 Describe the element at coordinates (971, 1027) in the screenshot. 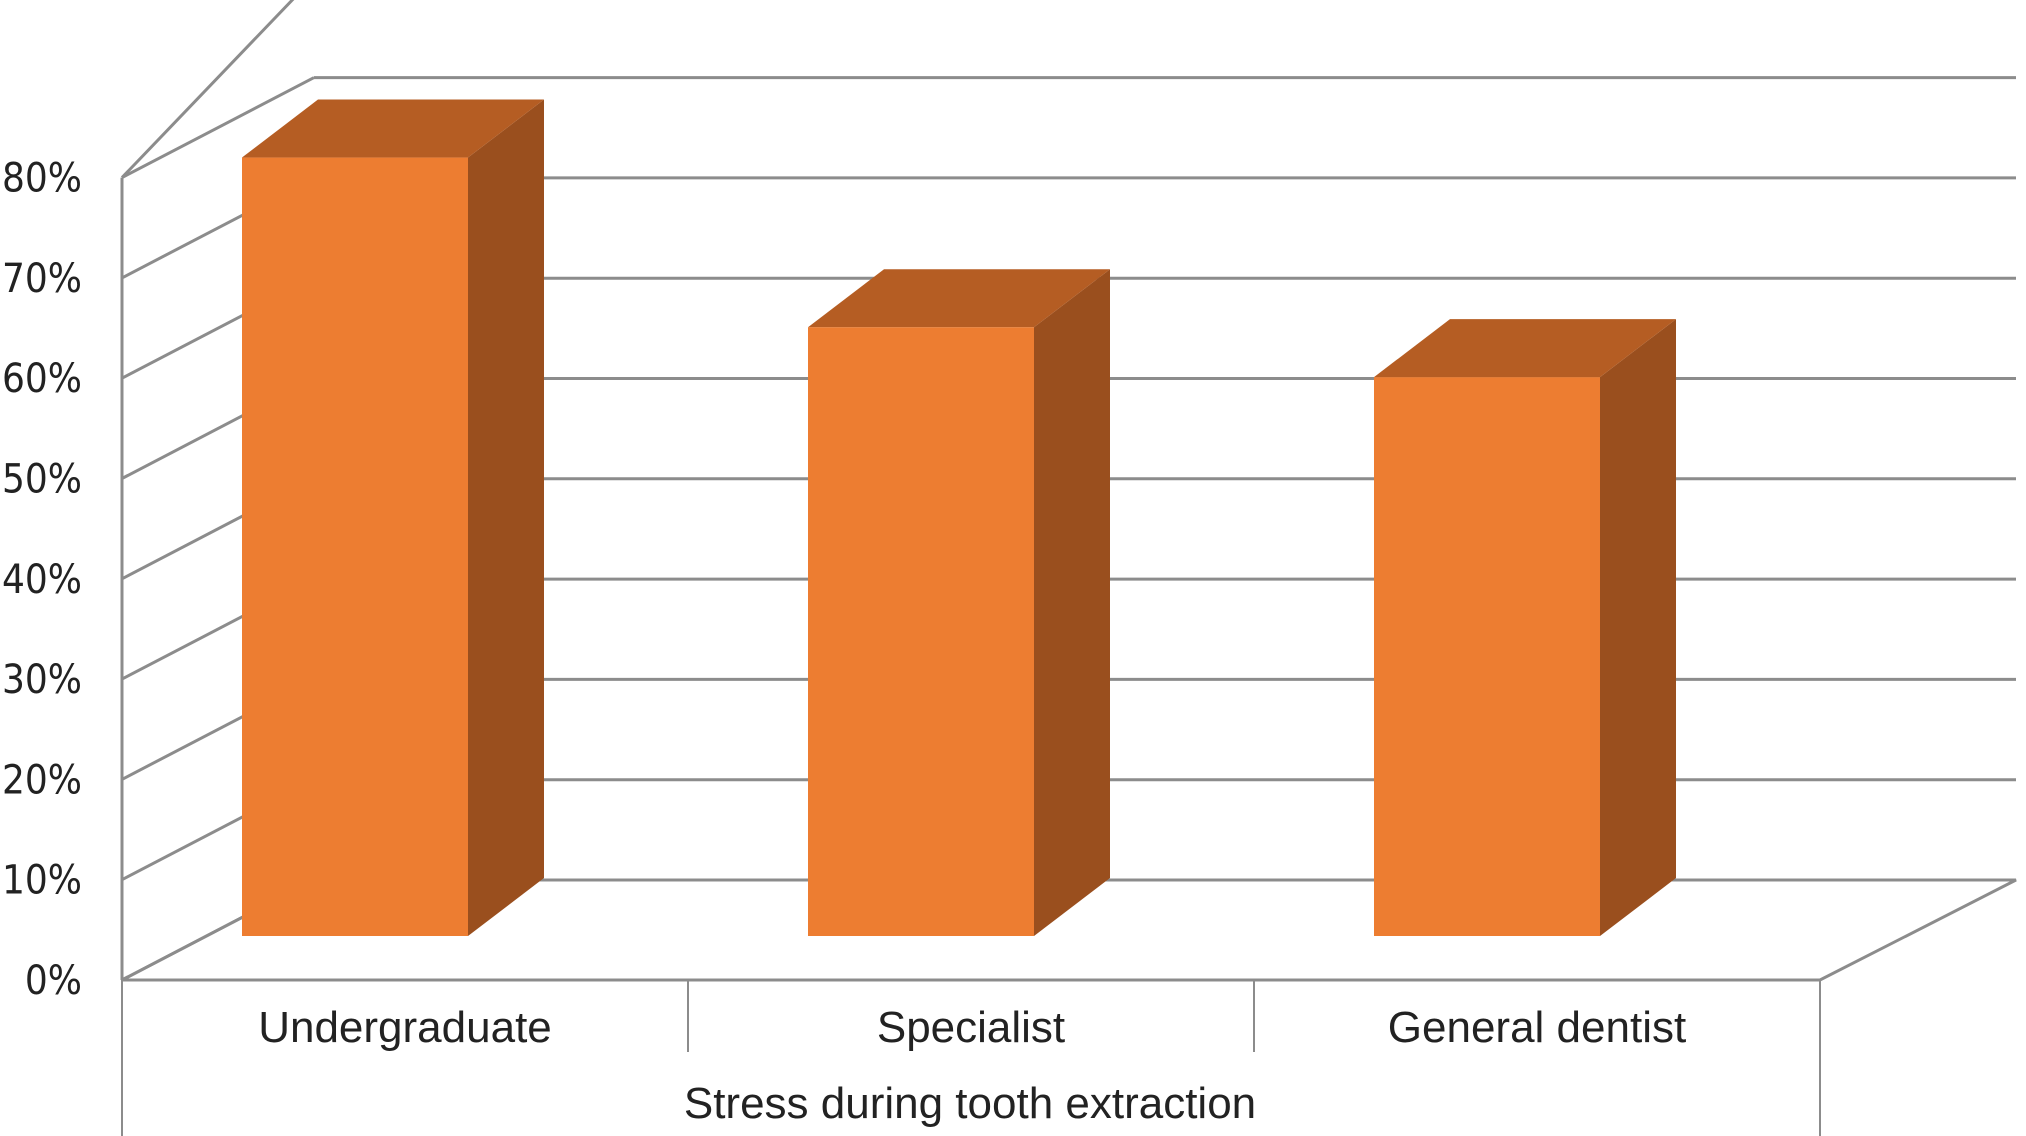

I see `x-tick-label: Specialist` at that location.